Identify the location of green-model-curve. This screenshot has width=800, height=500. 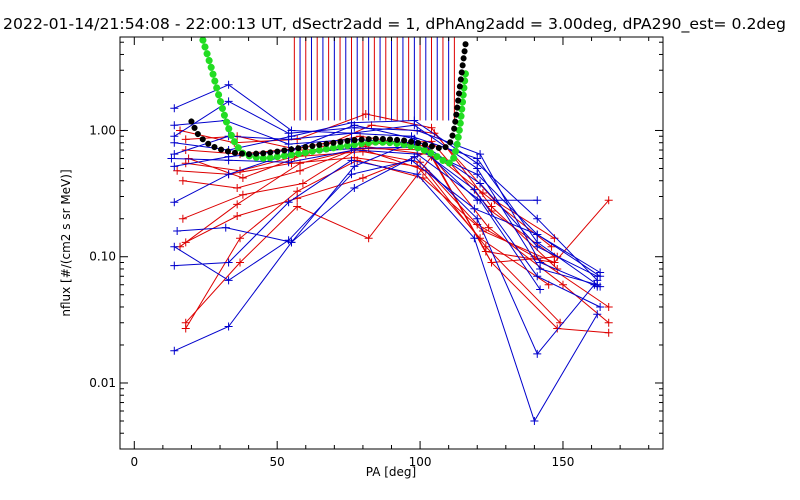
(334, 102).